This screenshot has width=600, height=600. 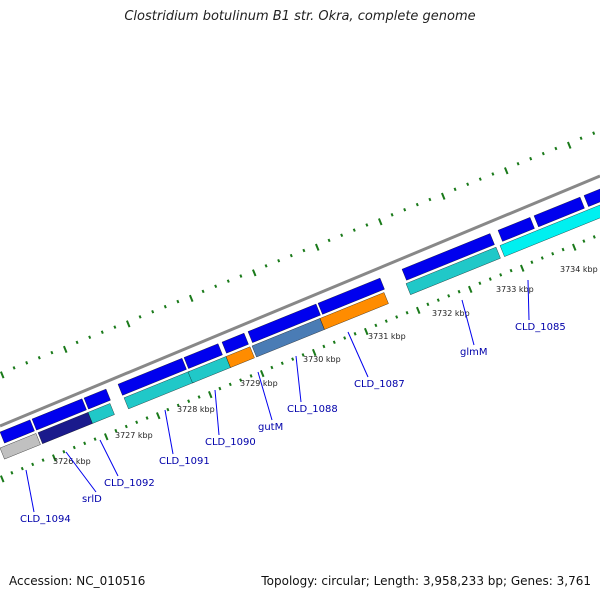 I want to click on gene-glmm, so click(x=448, y=257).